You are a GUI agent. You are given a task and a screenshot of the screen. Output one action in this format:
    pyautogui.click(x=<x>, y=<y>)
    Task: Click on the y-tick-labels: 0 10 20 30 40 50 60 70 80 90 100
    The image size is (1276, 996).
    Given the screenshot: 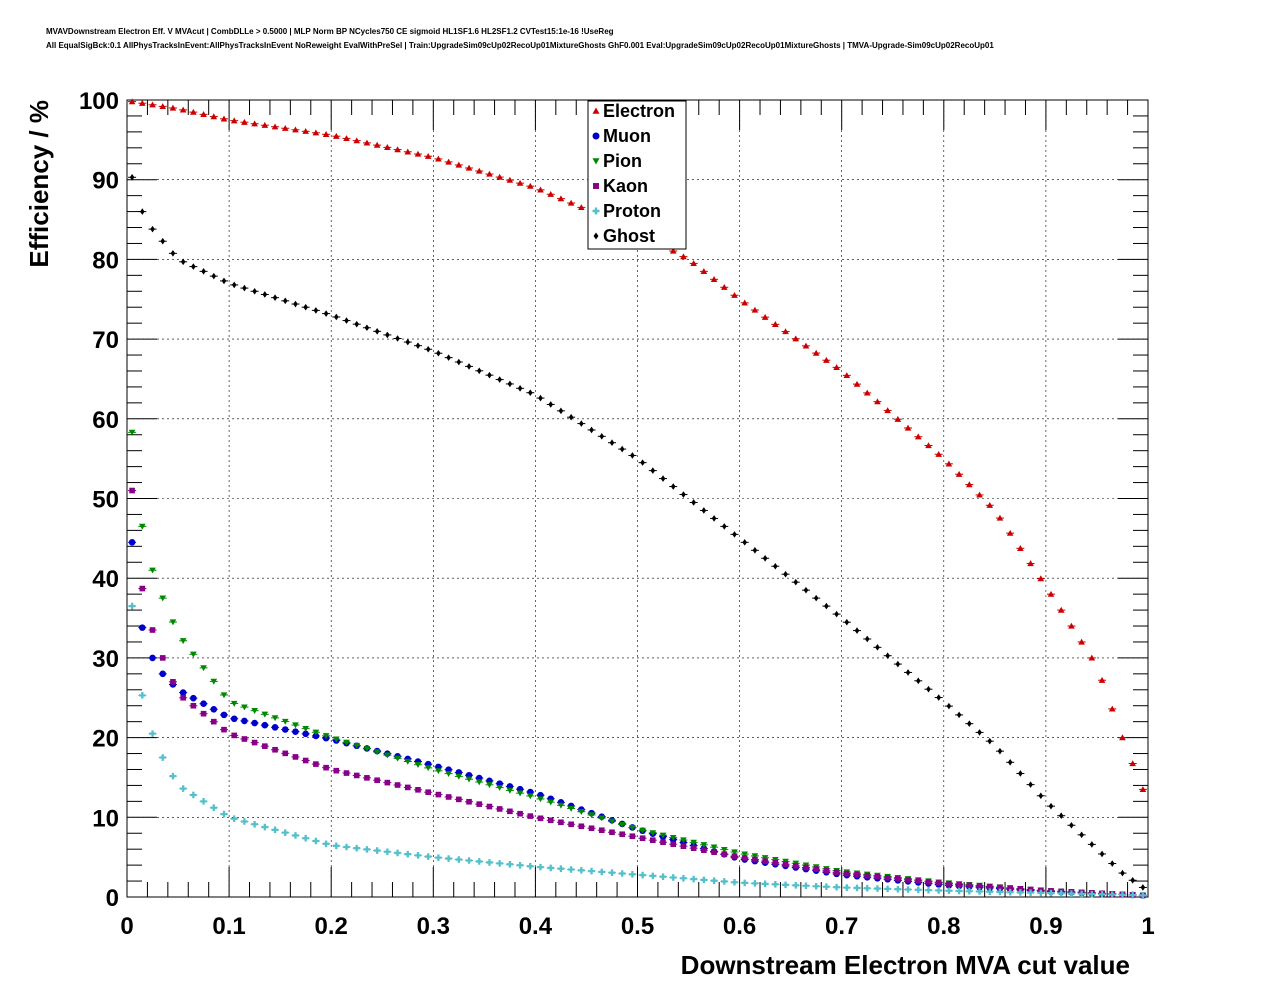 What is the action you would take?
    pyautogui.click(x=99, y=500)
    